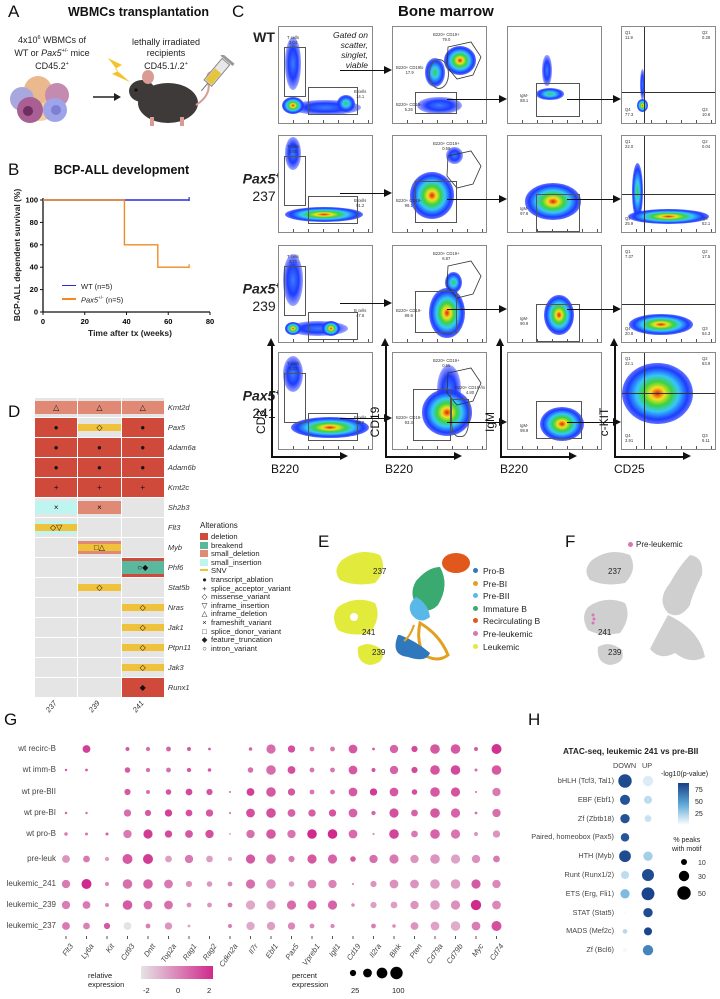 Image resolution: width=720 pixels, height=999 pixels. What do you see at coordinates (706, 35) in the screenshot?
I see `quadrant-q2-label: Q2 0.28` at bounding box center [706, 35].